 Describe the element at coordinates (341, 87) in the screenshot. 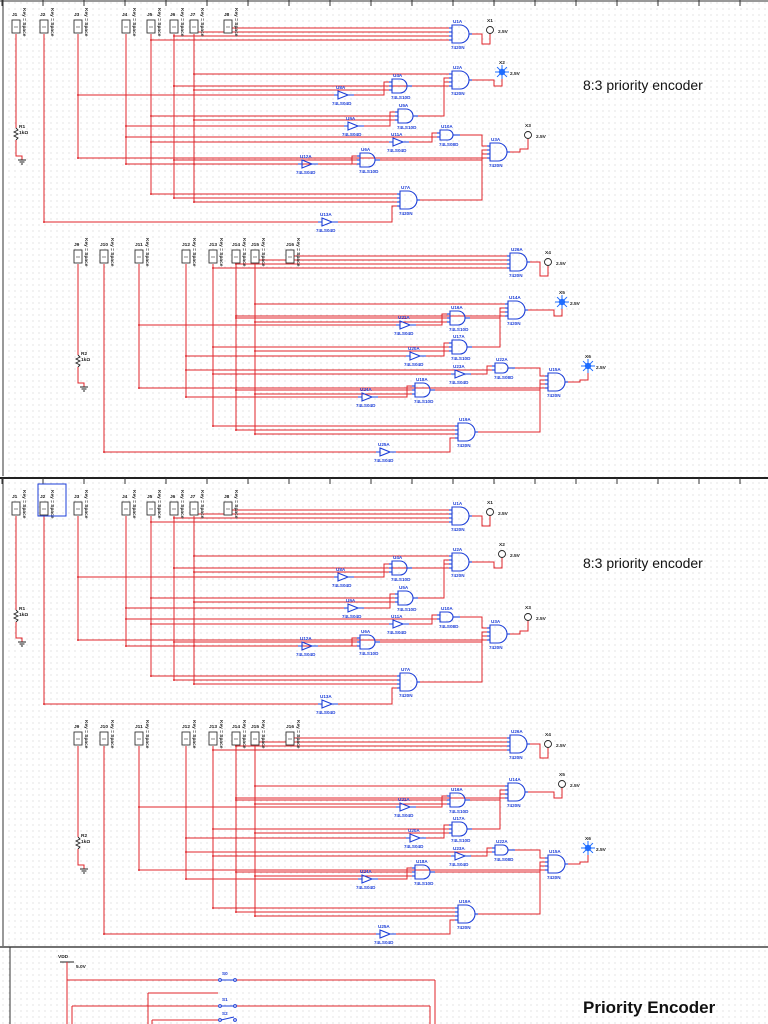

I see `gate-ref: U8A` at that location.